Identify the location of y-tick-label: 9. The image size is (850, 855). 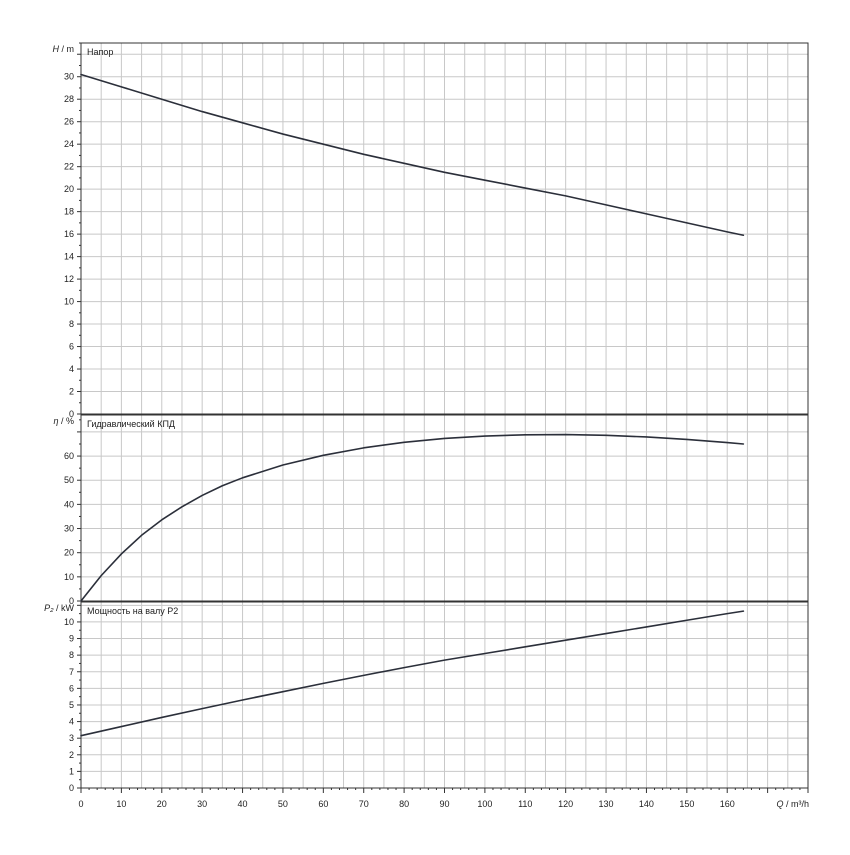
(71, 639).